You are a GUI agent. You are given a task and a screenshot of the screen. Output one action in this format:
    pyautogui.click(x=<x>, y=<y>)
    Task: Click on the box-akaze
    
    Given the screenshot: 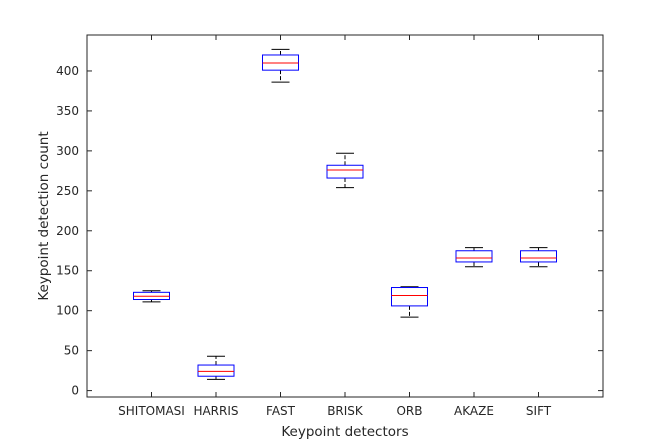 What is the action you would take?
    pyautogui.click(x=474, y=257)
    